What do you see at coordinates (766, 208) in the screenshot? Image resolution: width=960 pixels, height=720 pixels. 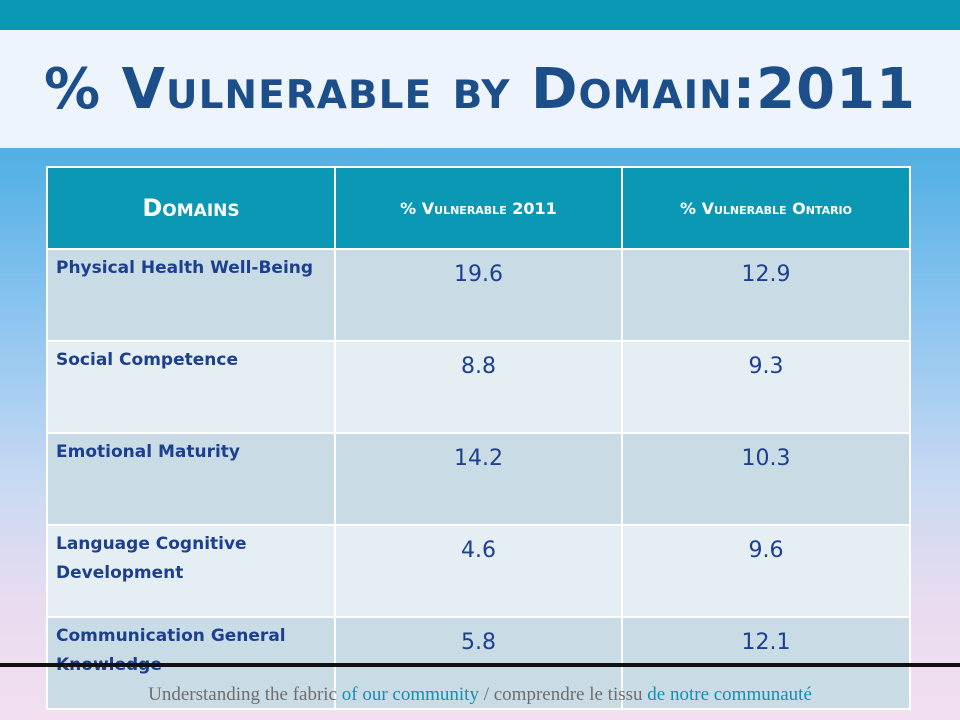 I see `header-vulnerable-ontario: % Vulnerable Ontario` at bounding box center [766, 208].